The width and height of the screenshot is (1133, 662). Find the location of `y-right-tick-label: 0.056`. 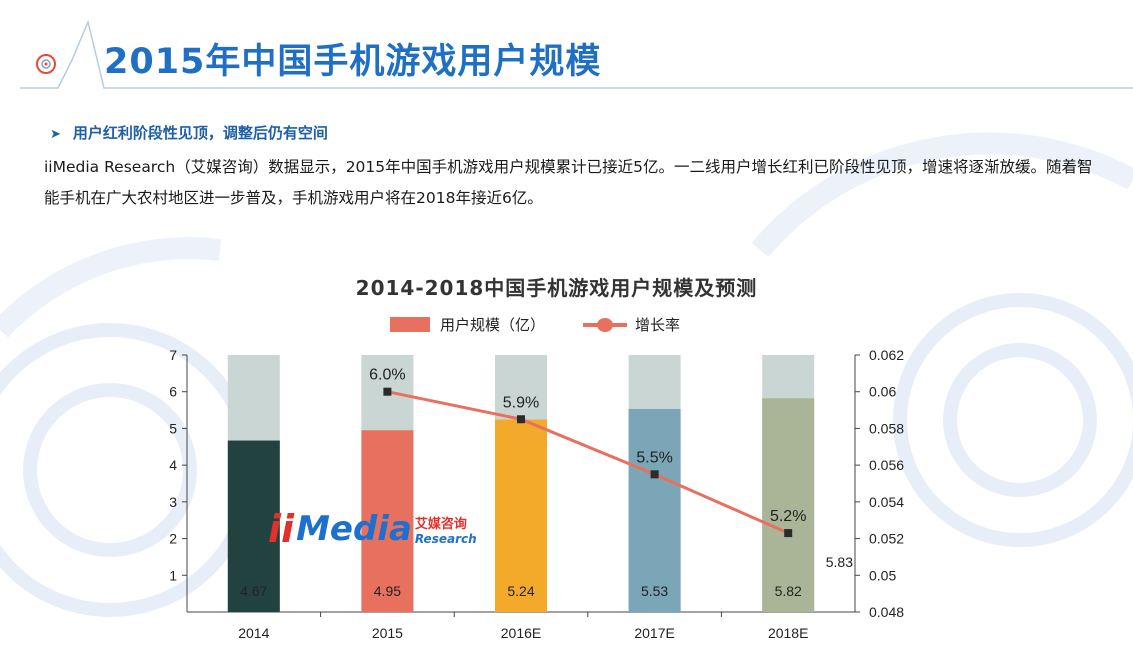

y-right-tick-label: 0.056 is located at coordinates (886, 465).